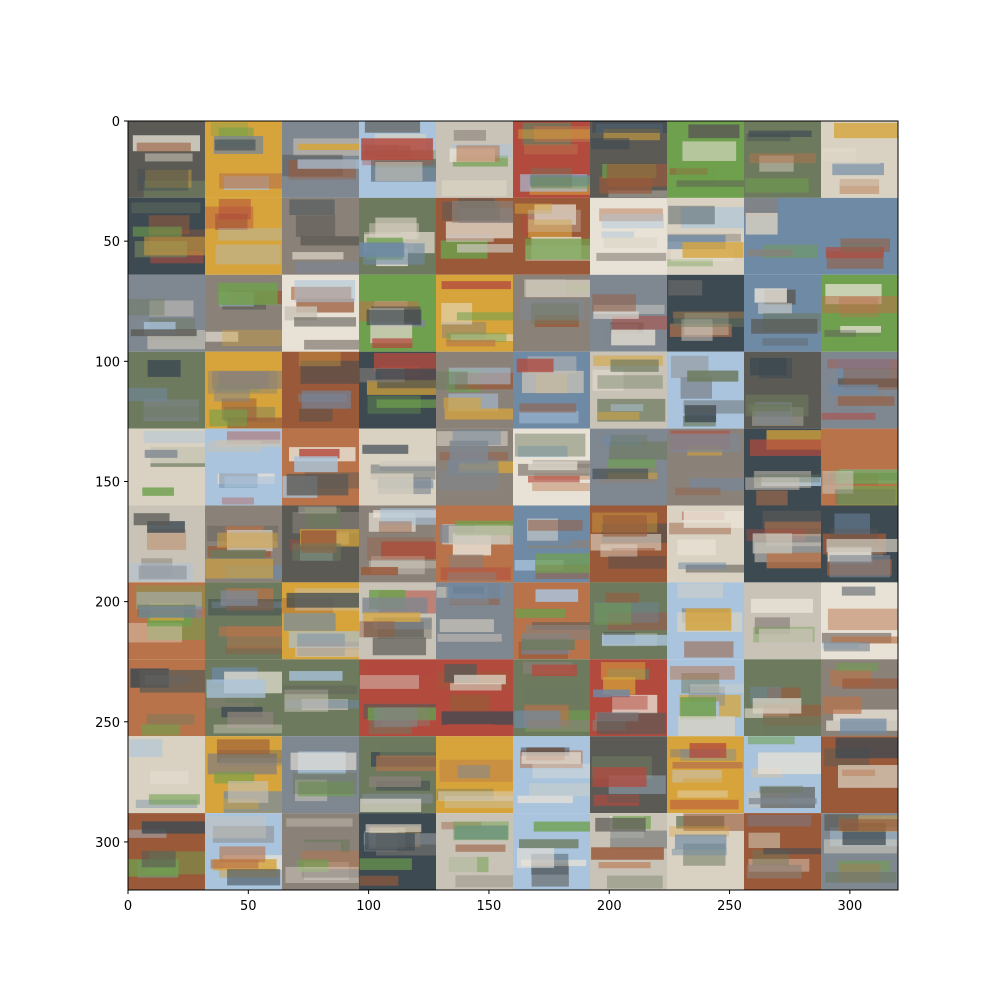 The image size is (1000, 1000). Describe the element at coordinates (116, 122) in the screenshot. I see `y-tick-label: 0` at that location.